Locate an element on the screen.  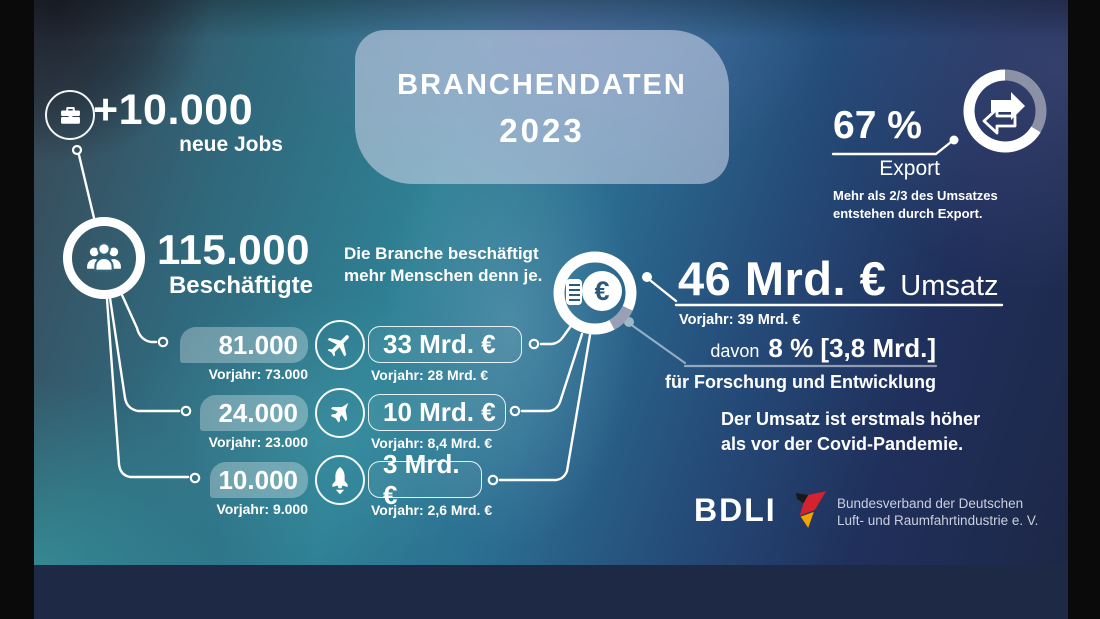
revenue-row: 46 Mrd. € Umsatz is located at coordinates (838, 278).